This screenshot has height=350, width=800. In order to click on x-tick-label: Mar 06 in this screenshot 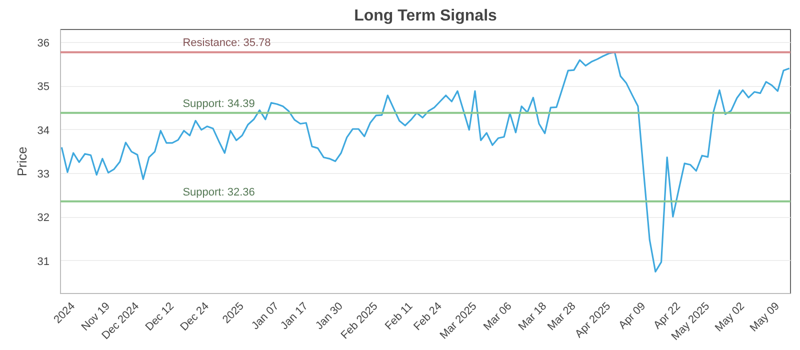, I will do `click(497, 316)`.